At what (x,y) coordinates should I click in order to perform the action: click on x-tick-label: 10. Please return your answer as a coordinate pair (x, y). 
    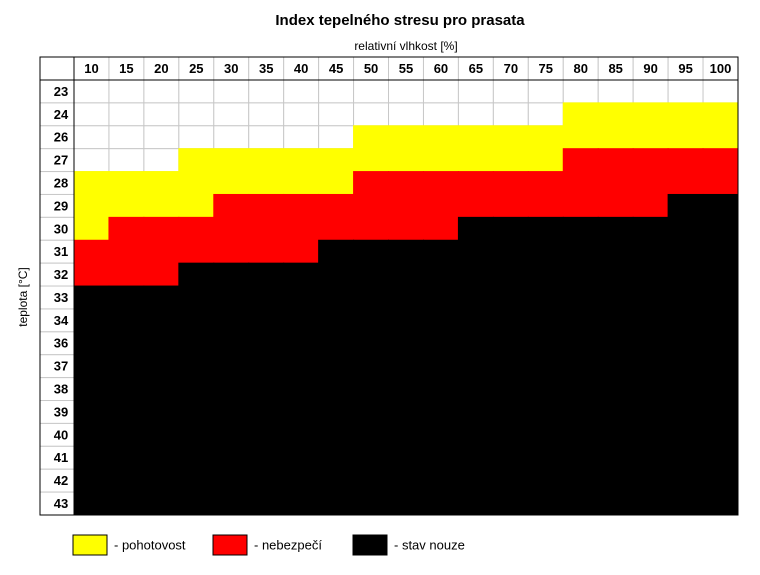
    Looking at the image, I should click on (91, 68).